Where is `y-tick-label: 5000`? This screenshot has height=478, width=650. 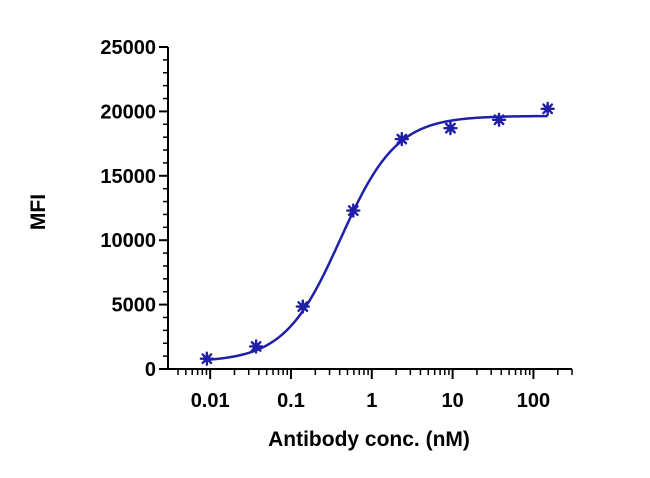 y-tick-label: 5000 is located at coordinates (134, 306).